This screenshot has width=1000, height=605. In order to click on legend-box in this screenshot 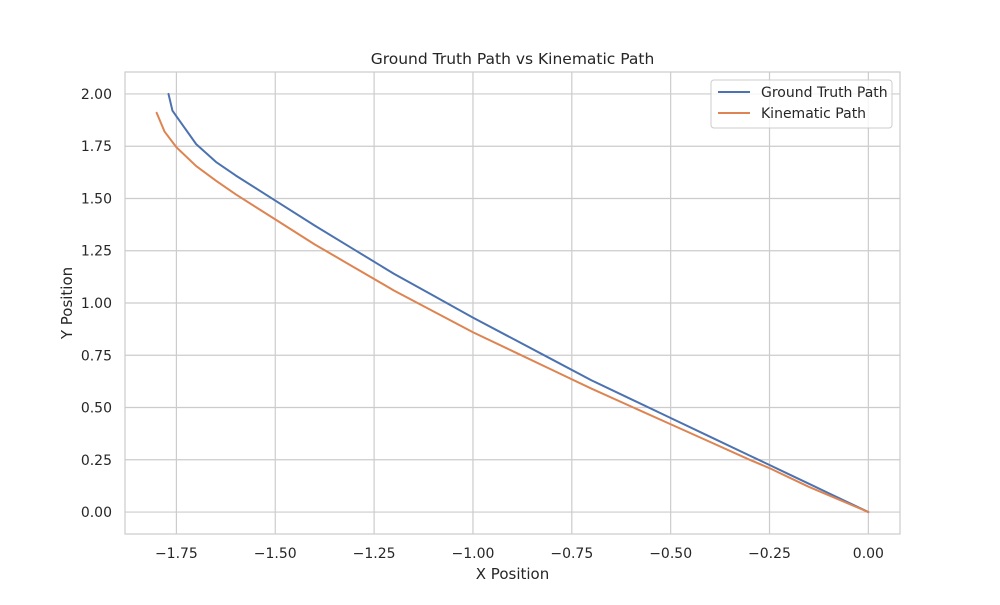, I will do `click(801, 104)`.